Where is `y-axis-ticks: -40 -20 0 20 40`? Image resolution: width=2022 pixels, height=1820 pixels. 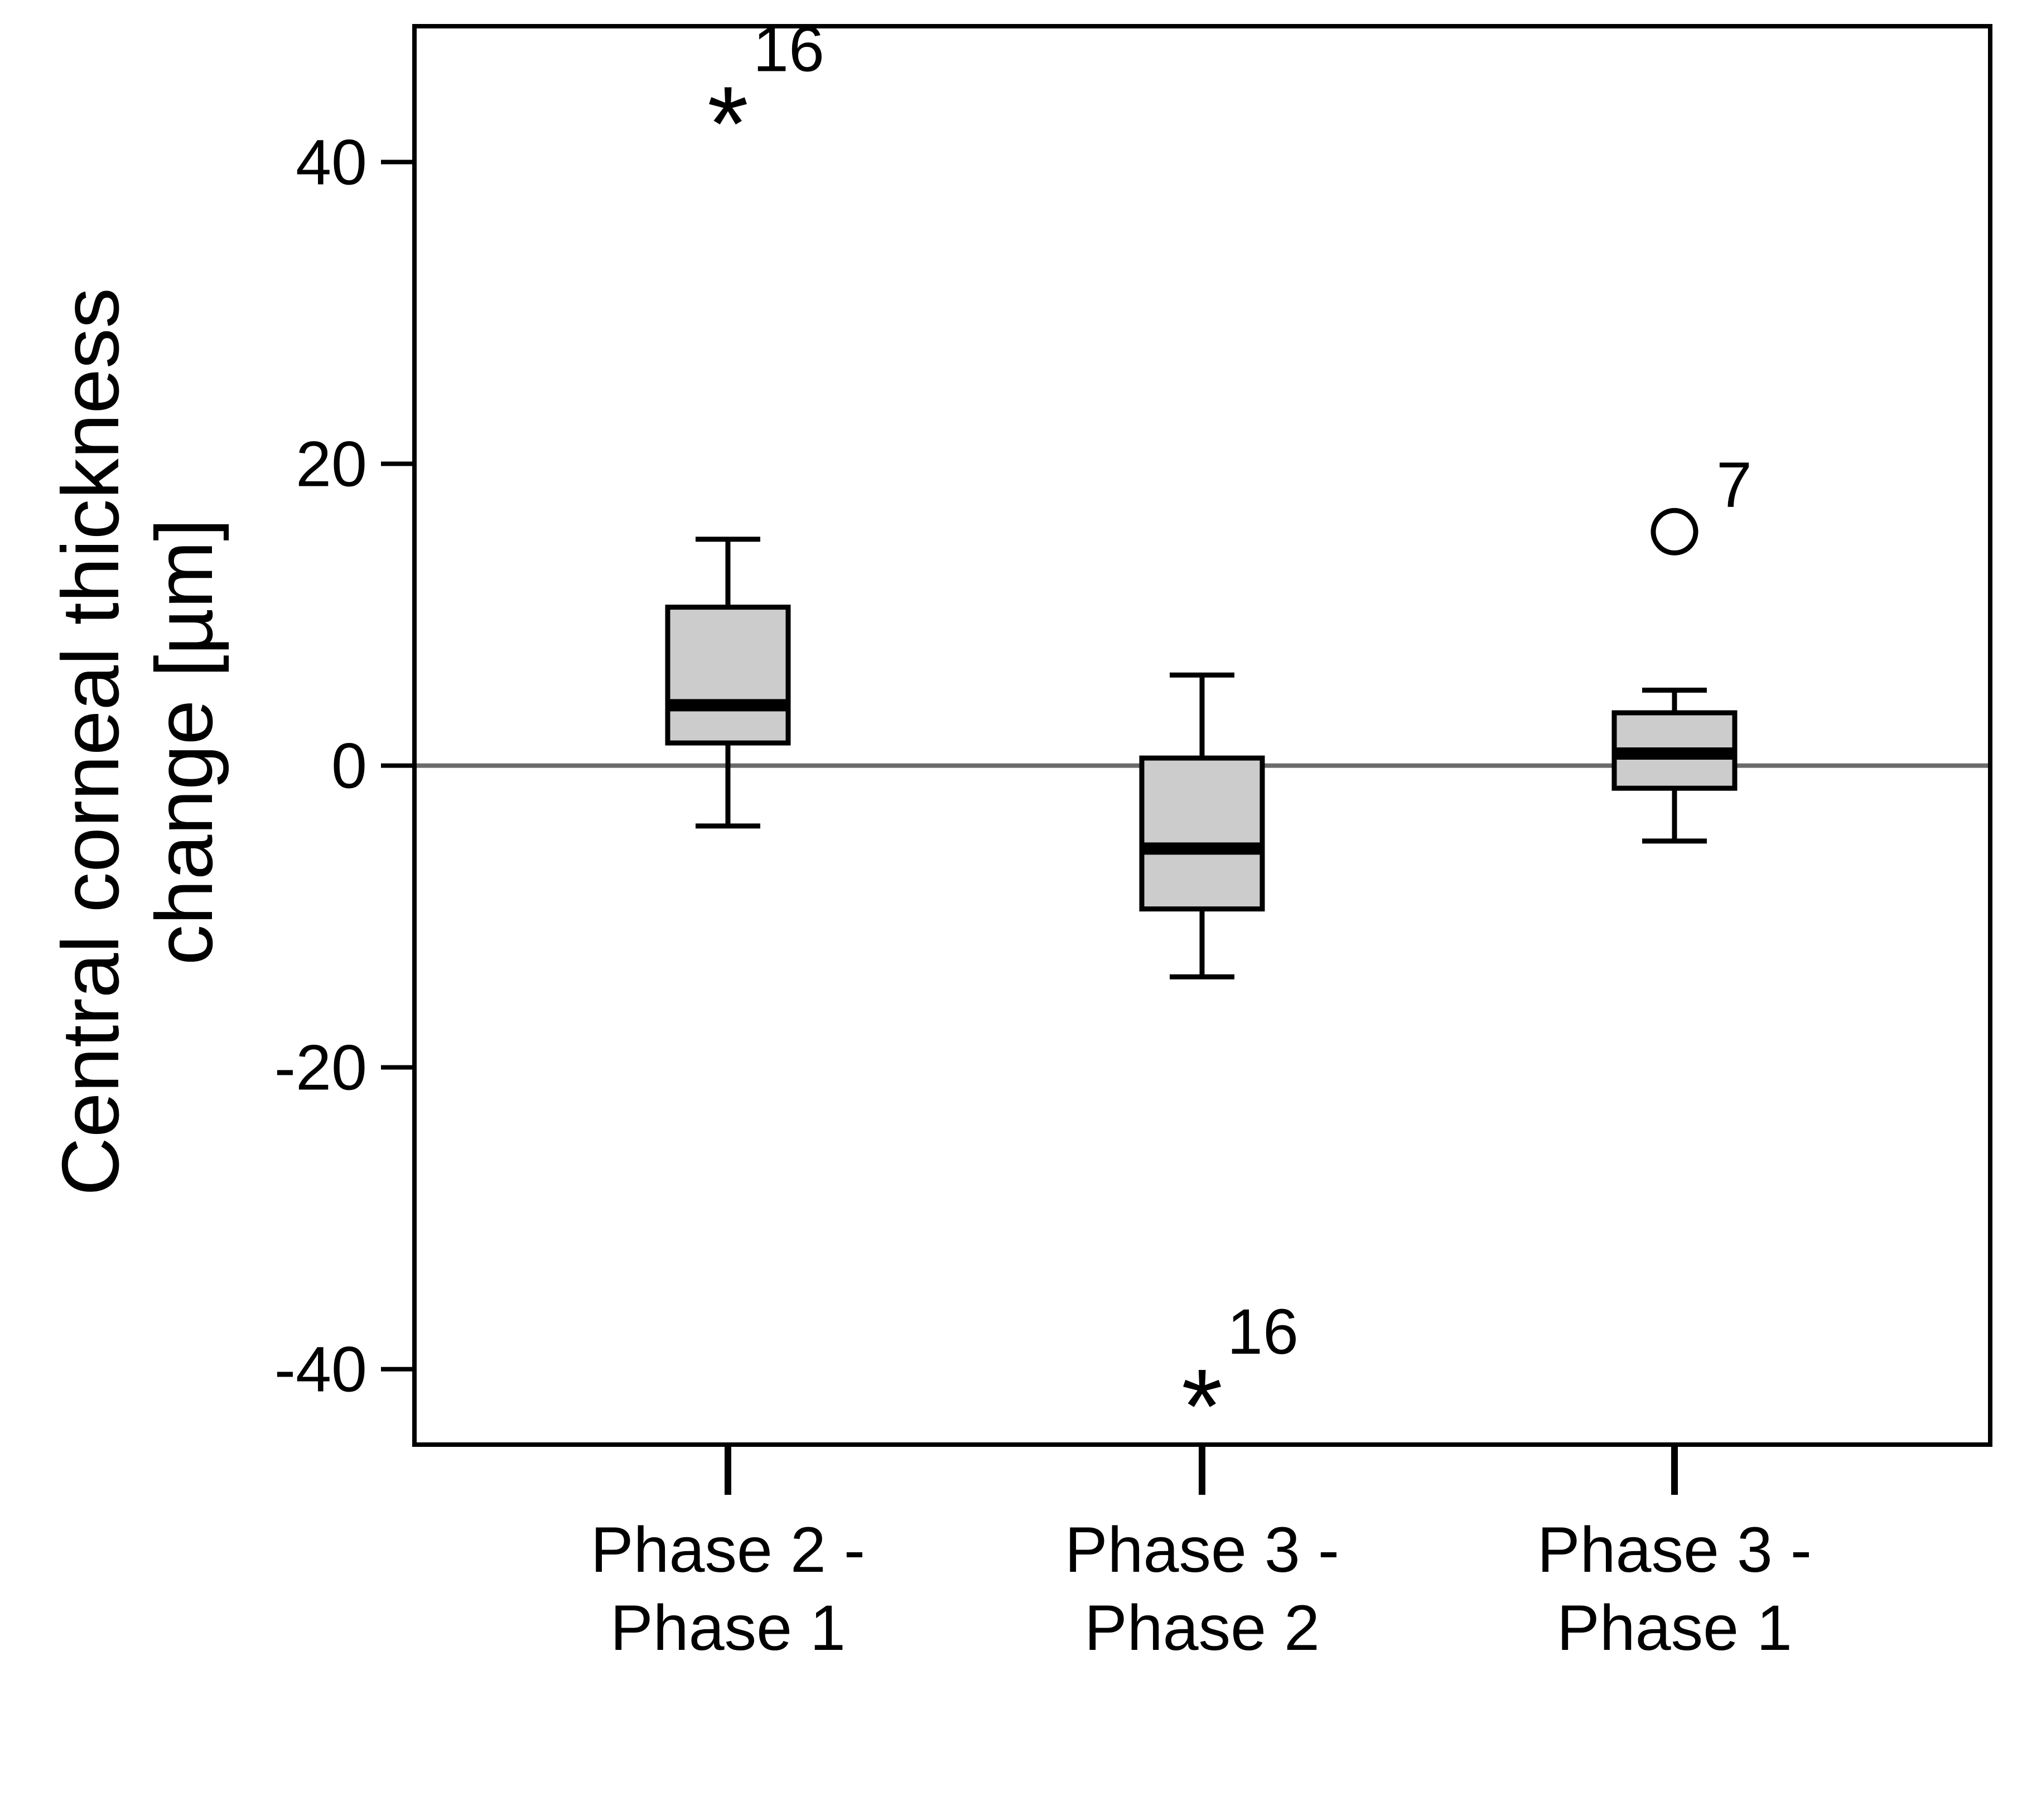
y-axis-ticks: -40 -20 0 20 40 is located at coordinates (344, 766).